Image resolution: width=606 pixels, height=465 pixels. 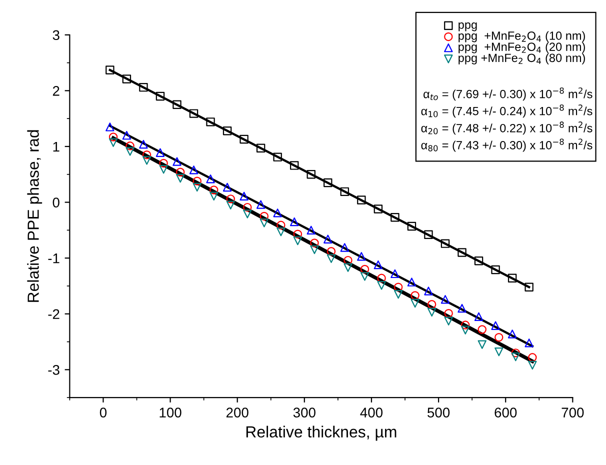 I want to click on x-tick-label: 200, so click(x=237, y=413).